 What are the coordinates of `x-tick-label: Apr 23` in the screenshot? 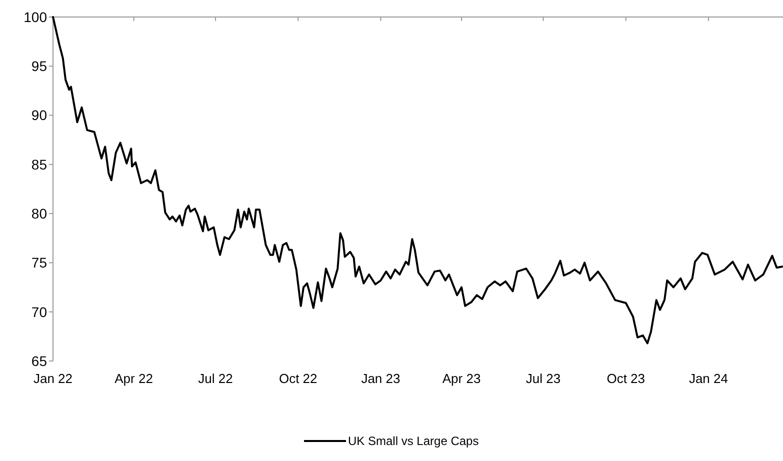 It's located at (461, 378).